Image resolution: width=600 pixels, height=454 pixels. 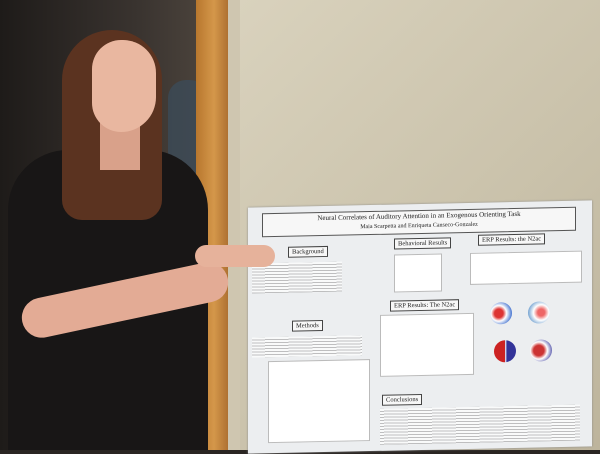 What do you see at coordinates (235, 256) in the screenshot?
I see `presenter-hand` at bounding box center [235, 256].